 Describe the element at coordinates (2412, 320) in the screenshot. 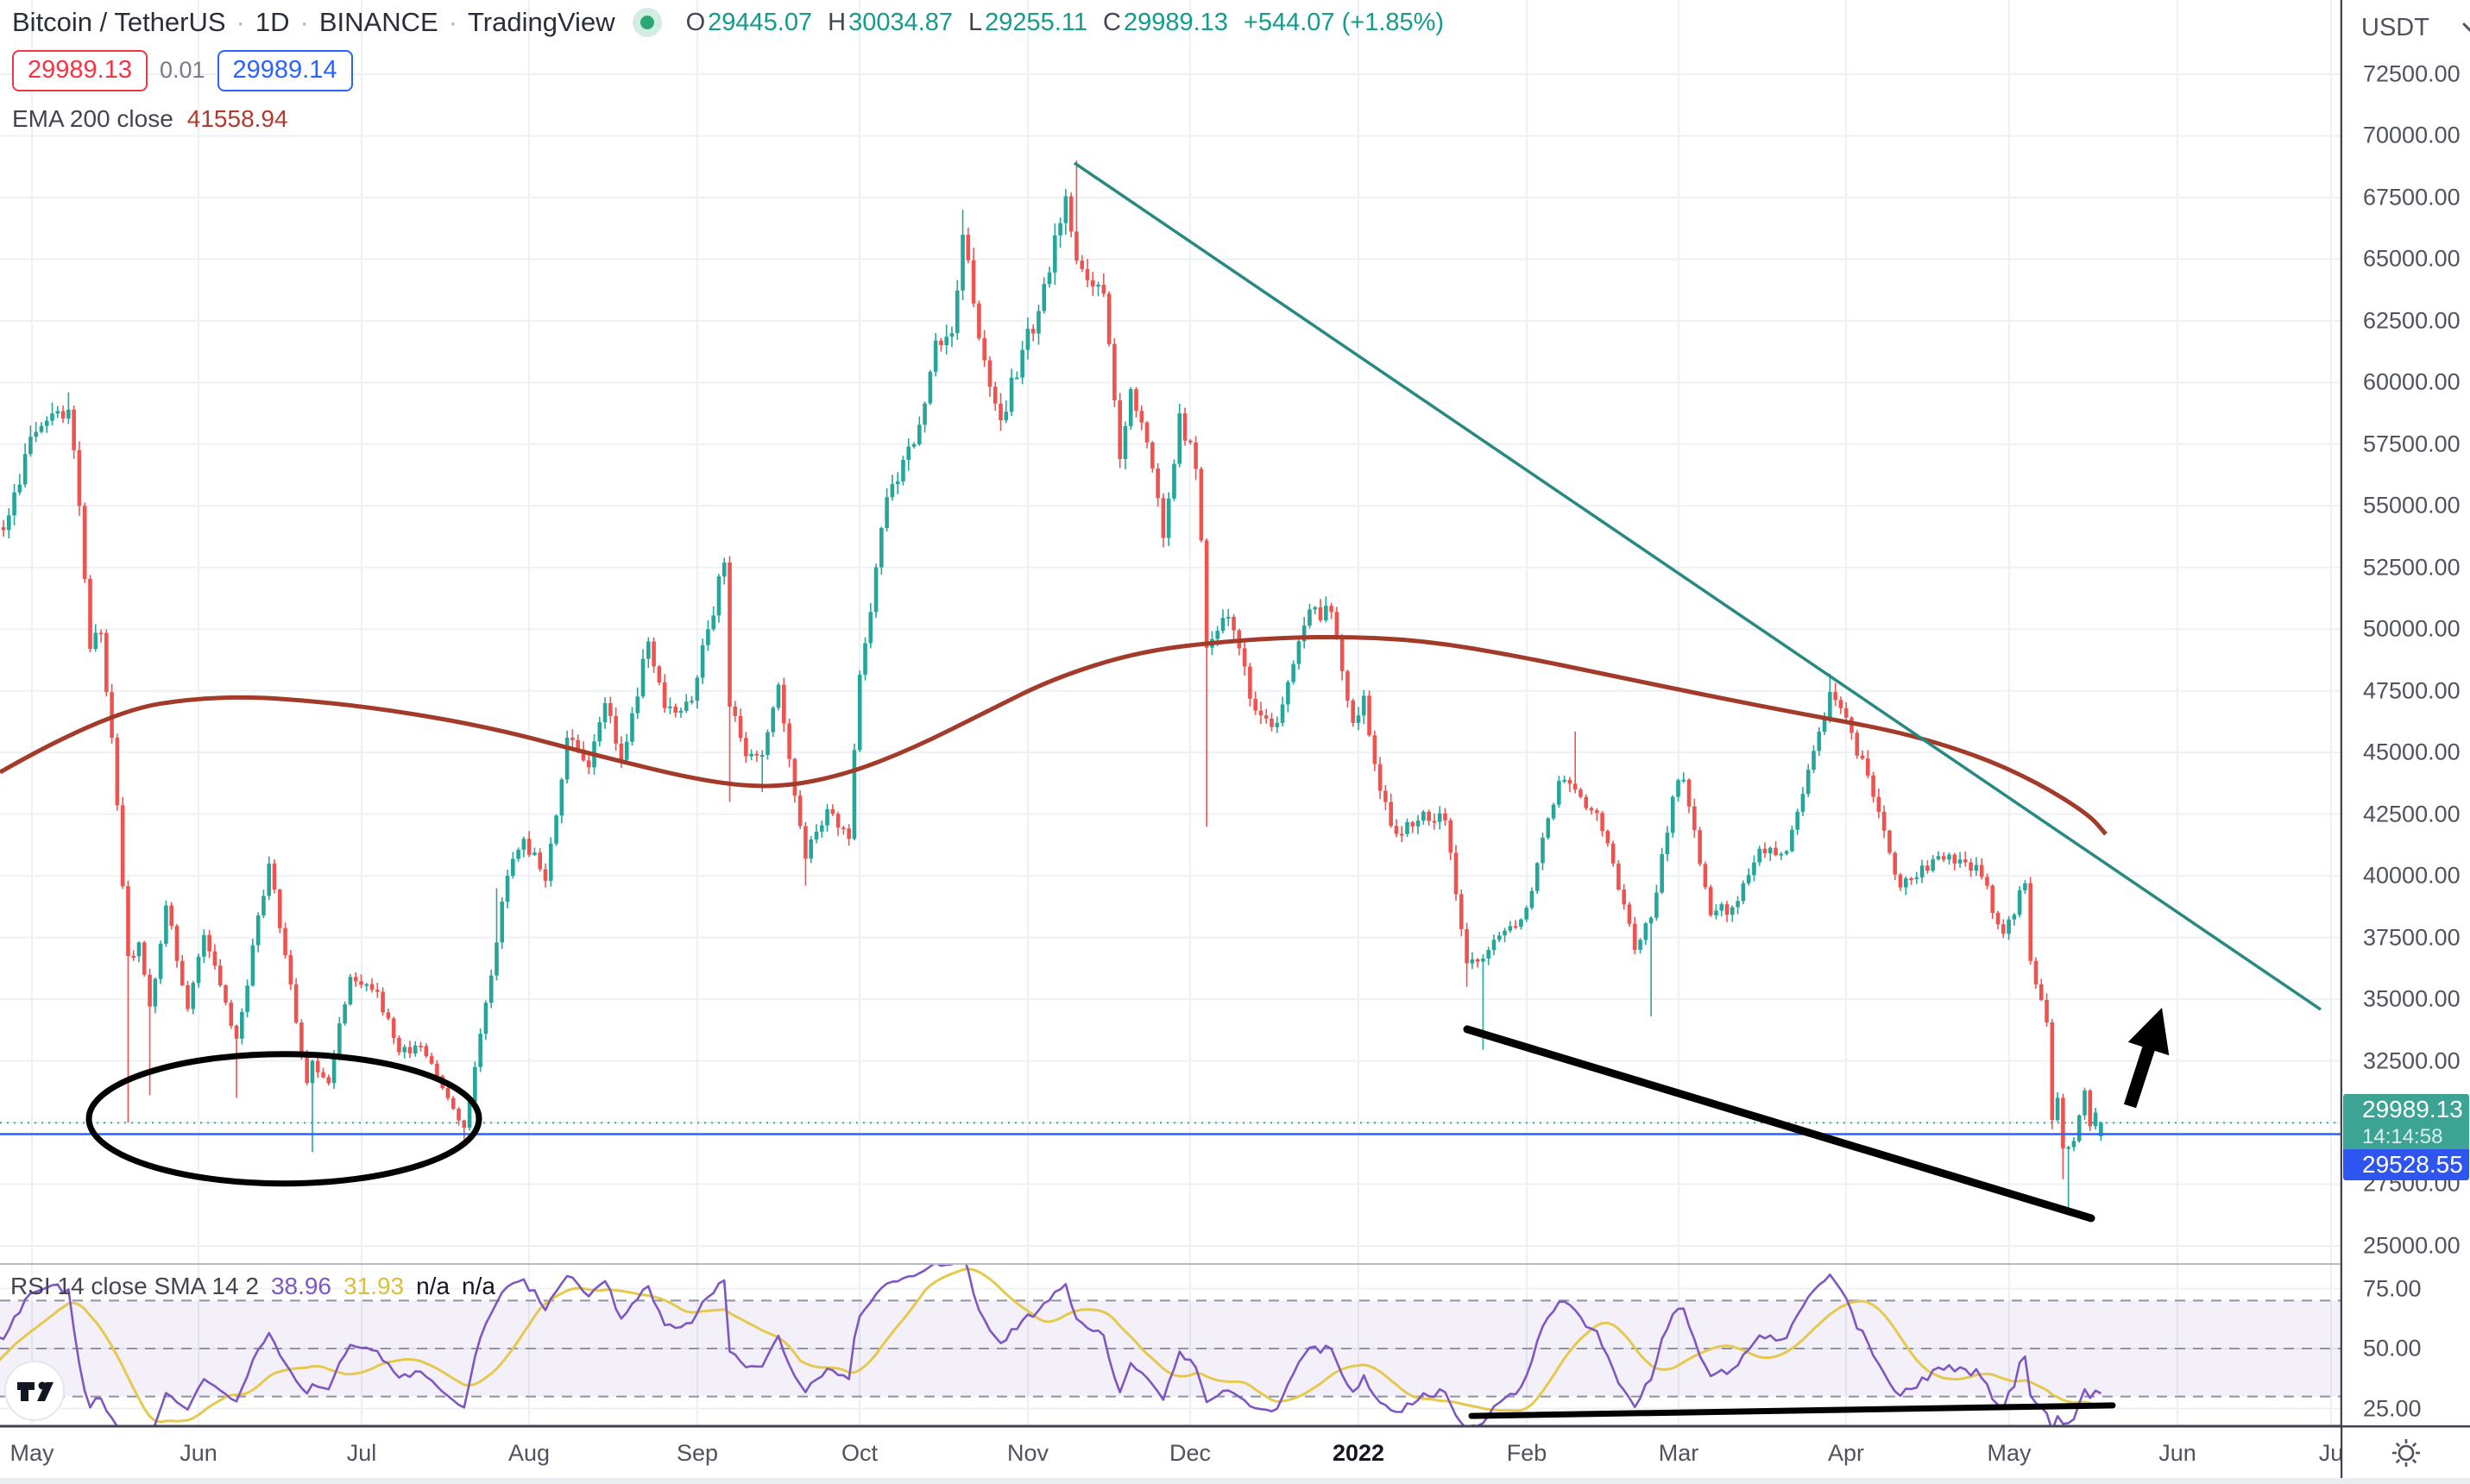

I see `price-tick-label: 62500.00` at that location.